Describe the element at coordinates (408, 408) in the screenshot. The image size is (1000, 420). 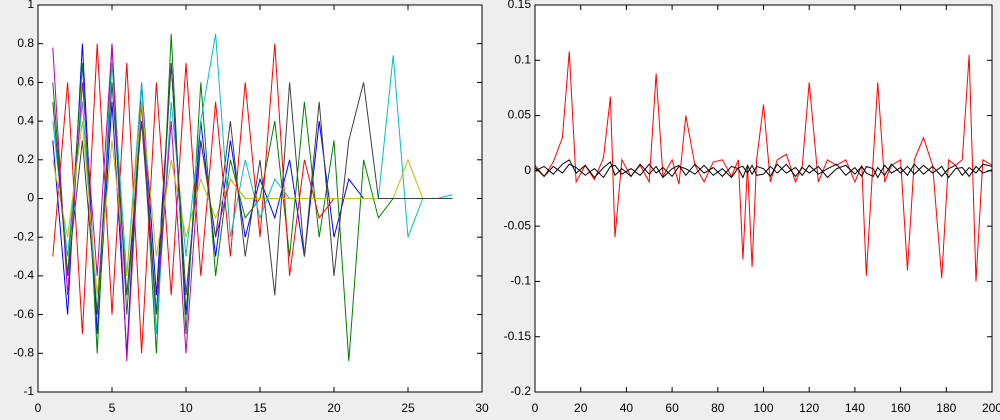
I see `x-tick-label: 25` at that location.